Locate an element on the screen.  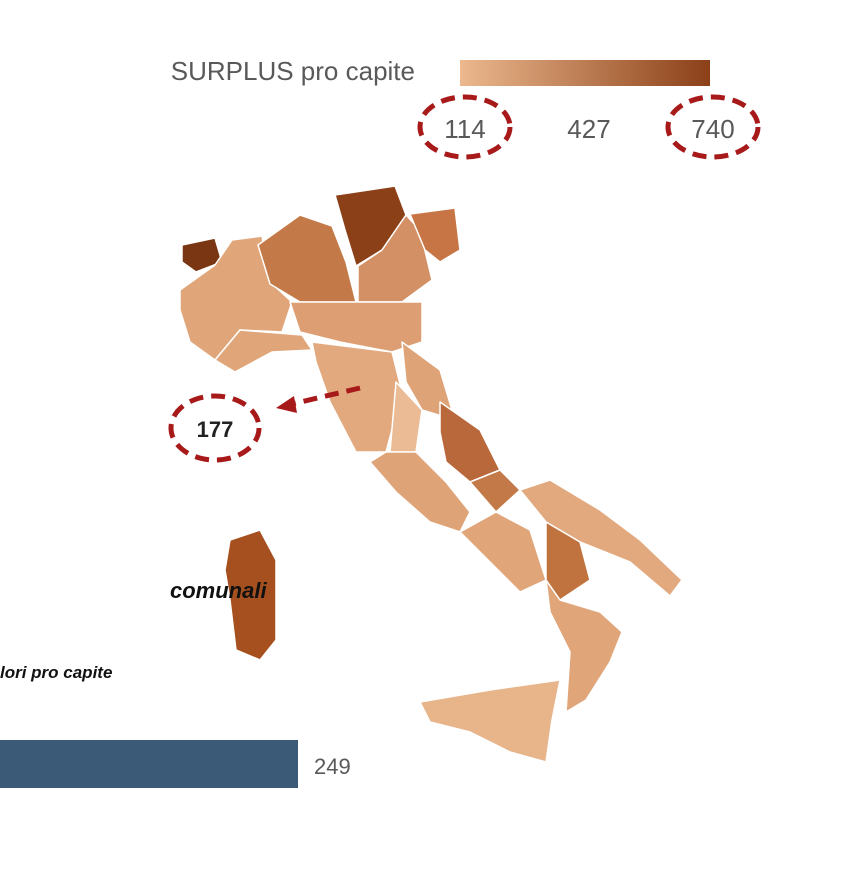
legend-tick-label: 740 is located at coordinates (712, 129).